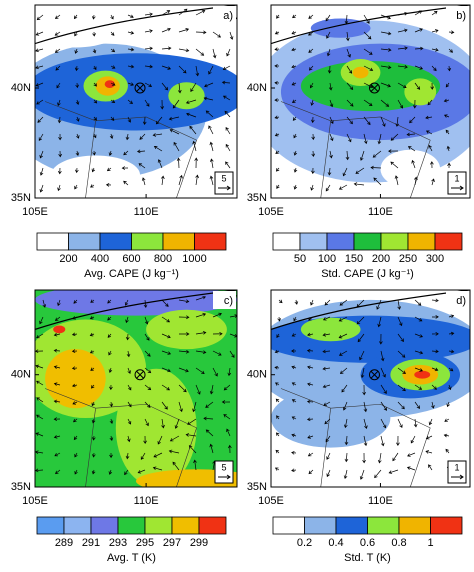  What do you see at coordinates (354, 259) in the screenshot?
I see `colorbar-tick-label: 150` at bounding box center [354, 259].